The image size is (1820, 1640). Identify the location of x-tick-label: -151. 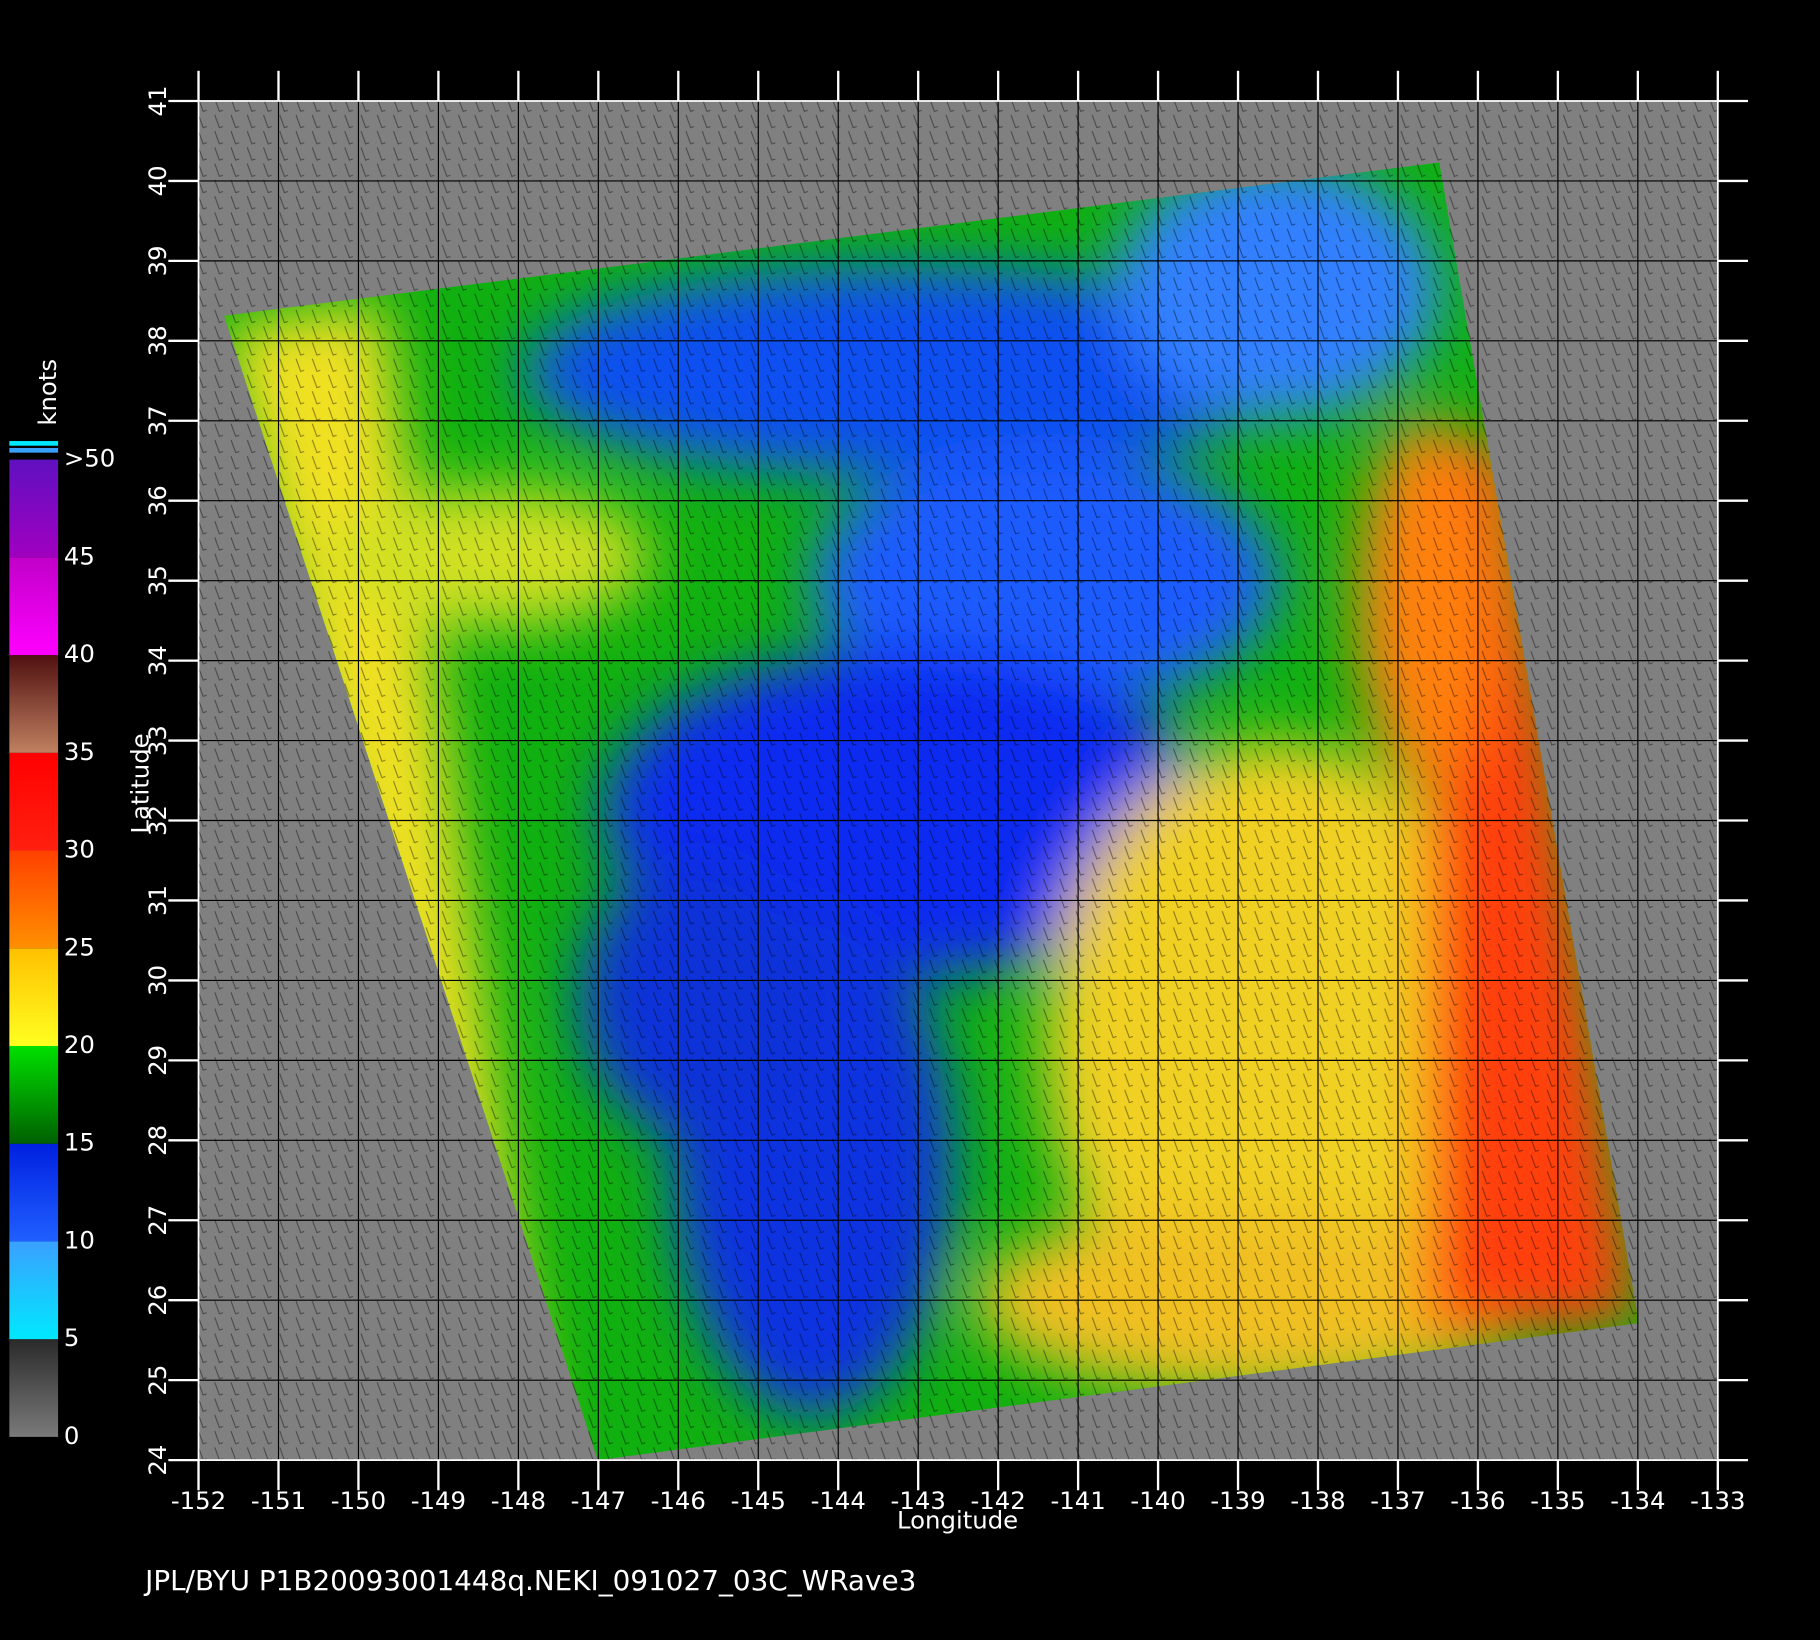
(278, 1500).